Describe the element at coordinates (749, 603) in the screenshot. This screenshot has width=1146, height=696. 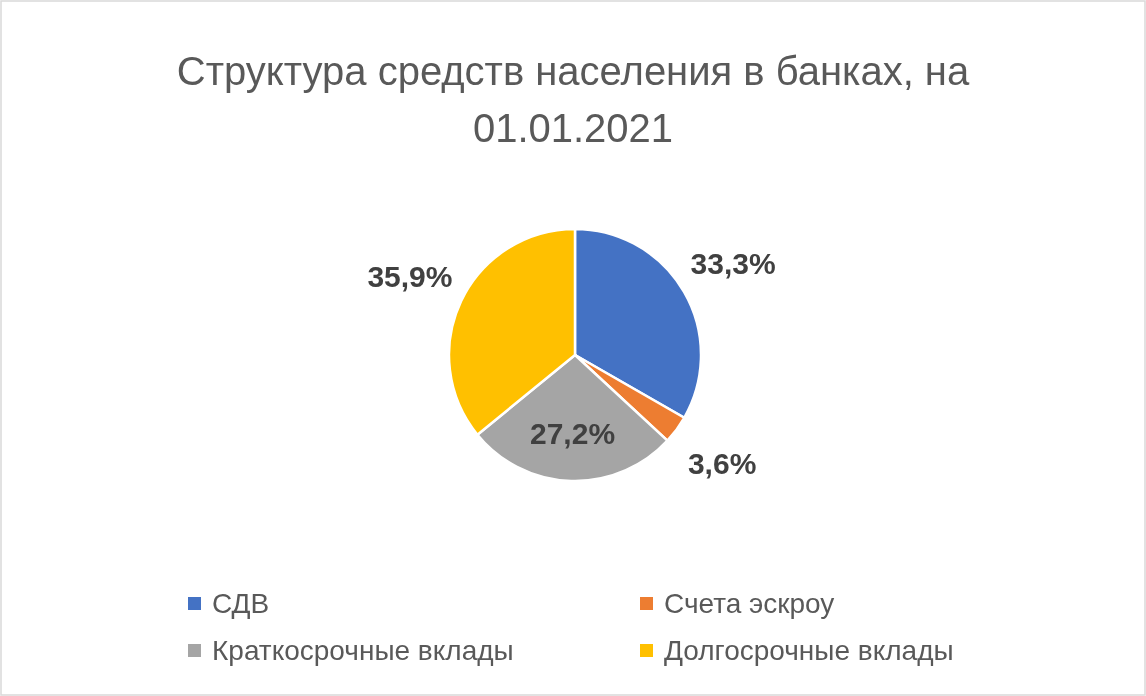
I see `legend-label: Счета эскроу` at that location.